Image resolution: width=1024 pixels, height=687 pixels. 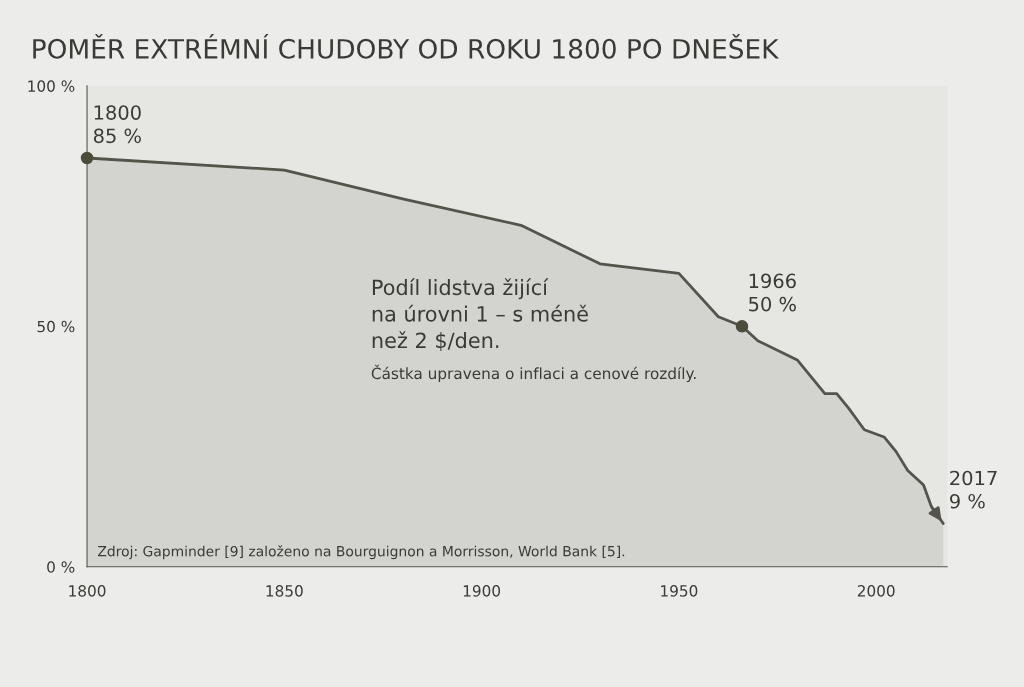 What do you see at coordinates (117, 124) in the screenshot?
I see `annotation: 1800 85 %` at bounding box center [117, 124].